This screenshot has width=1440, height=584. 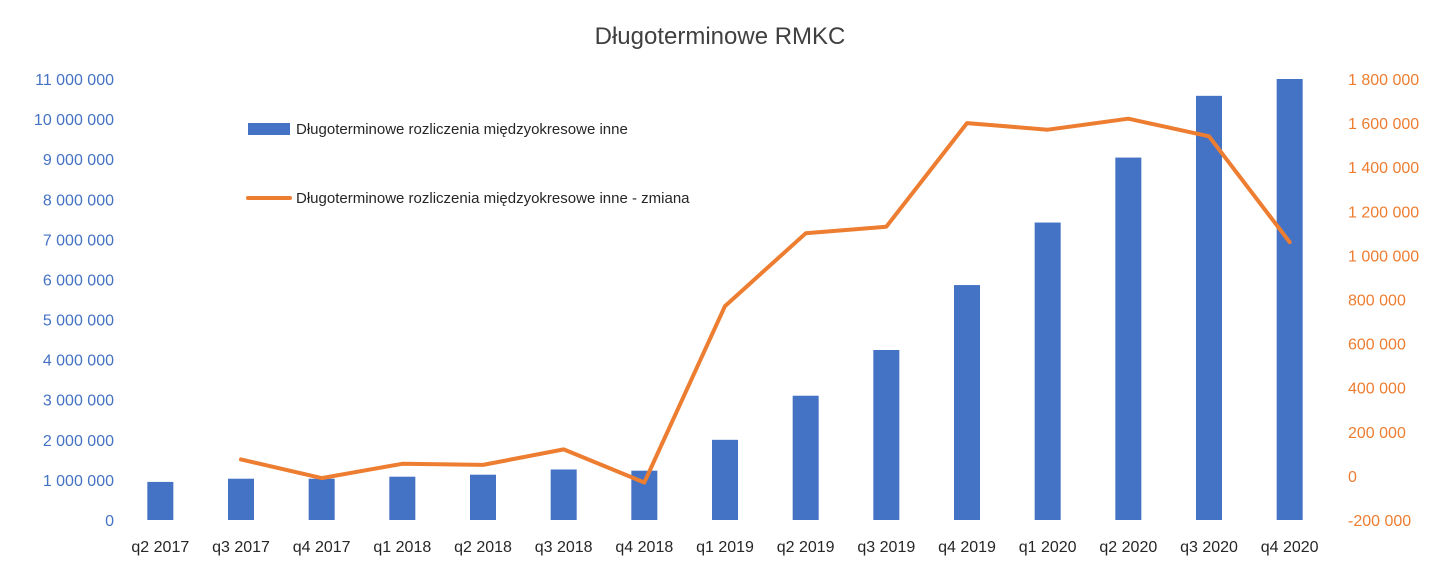 What do you see at coordinates (1048, 547) in the screenshot?
I see `x-axis-tick-label: q1 2020` at bounding box center [1048, 547].